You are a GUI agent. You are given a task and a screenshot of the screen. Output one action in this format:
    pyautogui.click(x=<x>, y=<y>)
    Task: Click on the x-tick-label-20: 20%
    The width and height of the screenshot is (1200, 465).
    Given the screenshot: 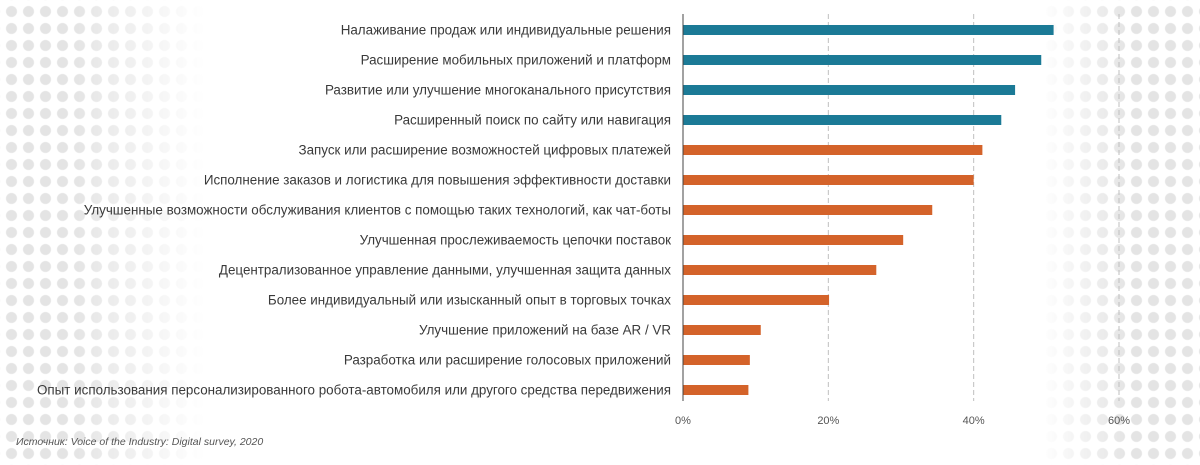 What is the action you would take?
    pyautogui.click(x=828, y=421)
    